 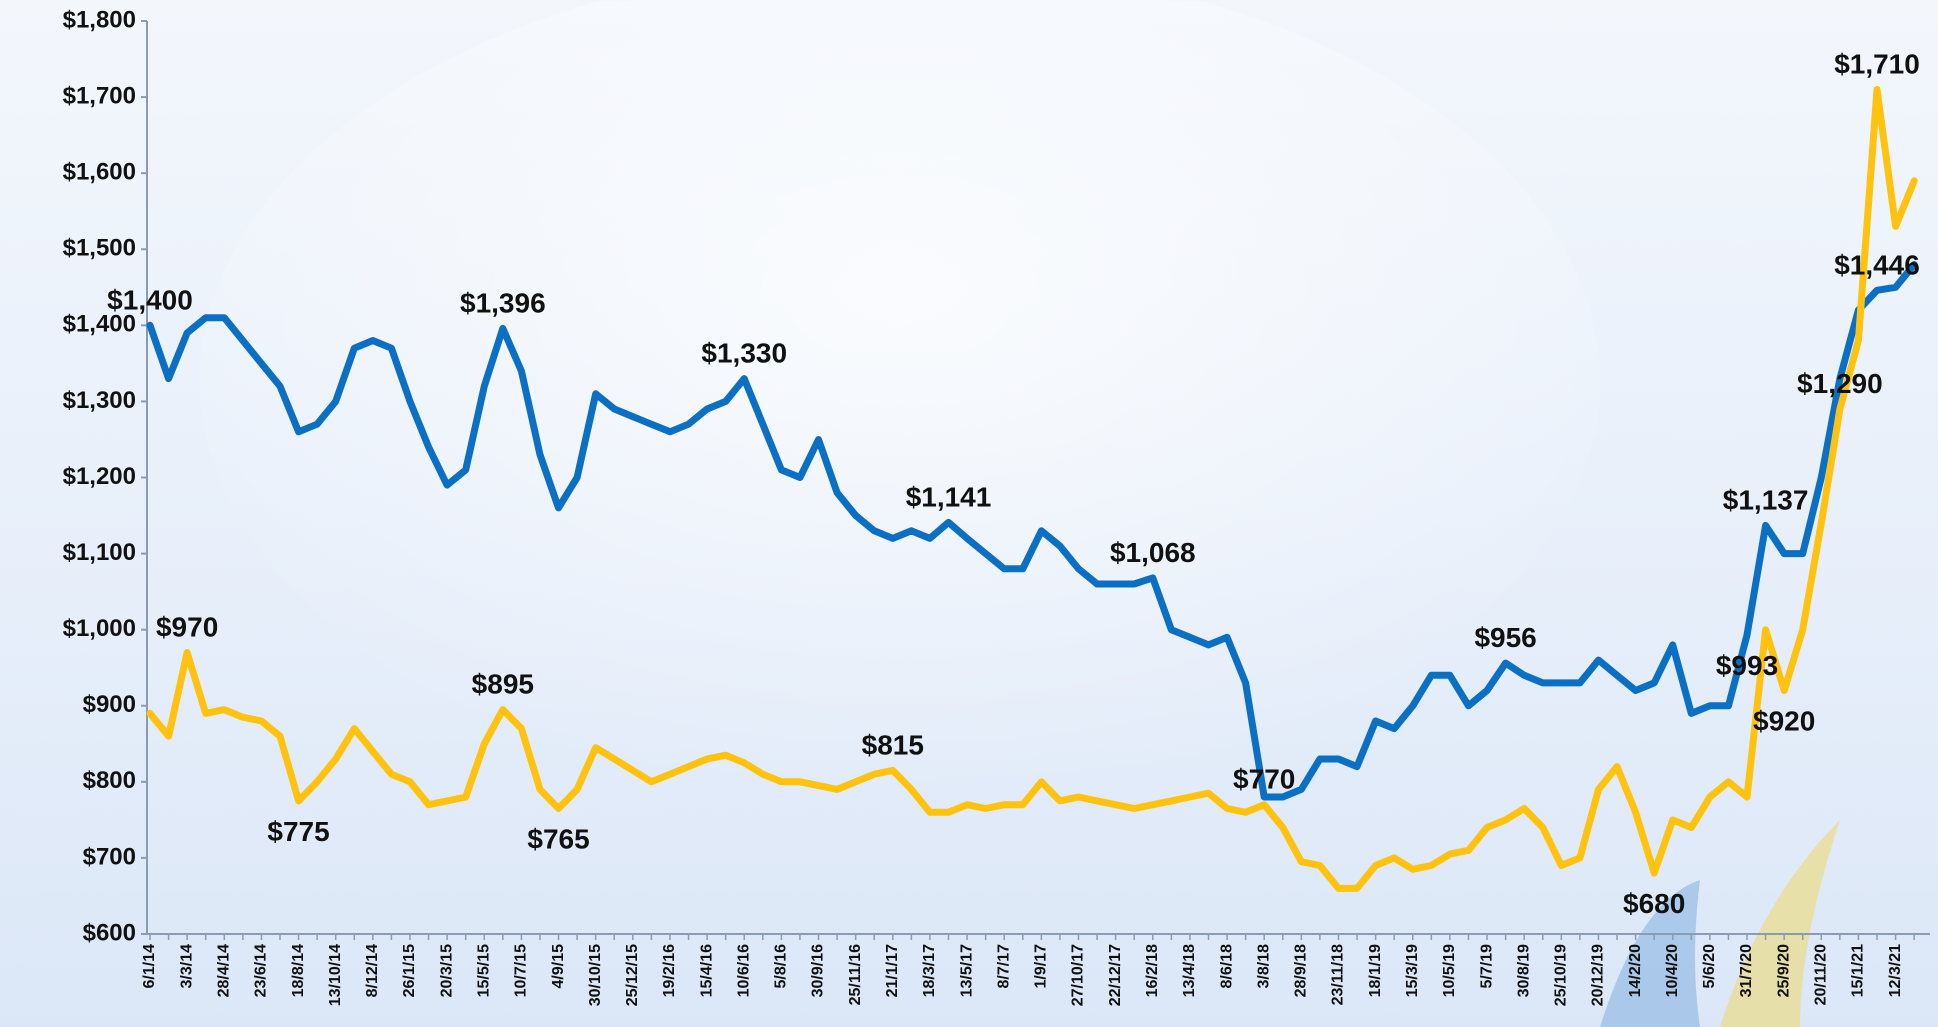 What do you see at coordinates (929, 970) in the screenshot?
I see `x-tick-label: 18/3/17` at bounding box center [929, 970].